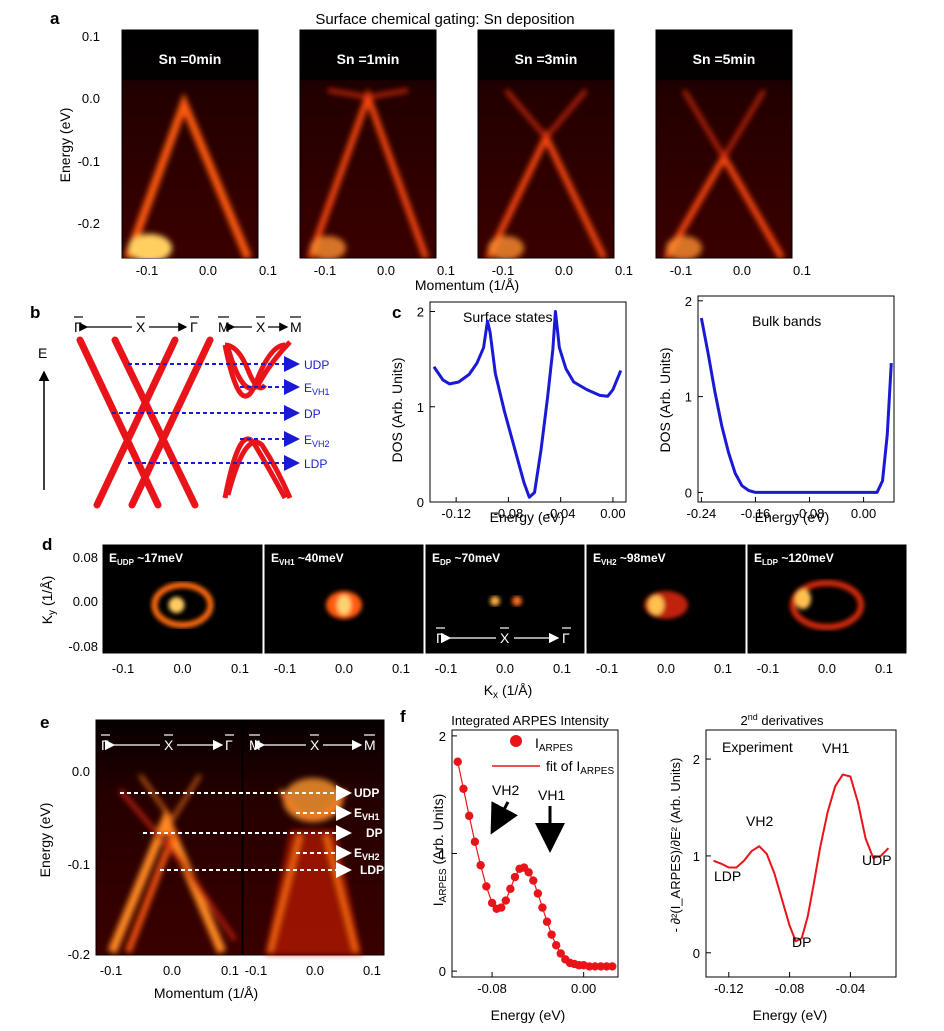 The width and height of the screenshot is (944, 1031). What do you see at coordinates (169, 745) in the screenshot?
I see `e-x-left: X` at bounding box center [169, 745].